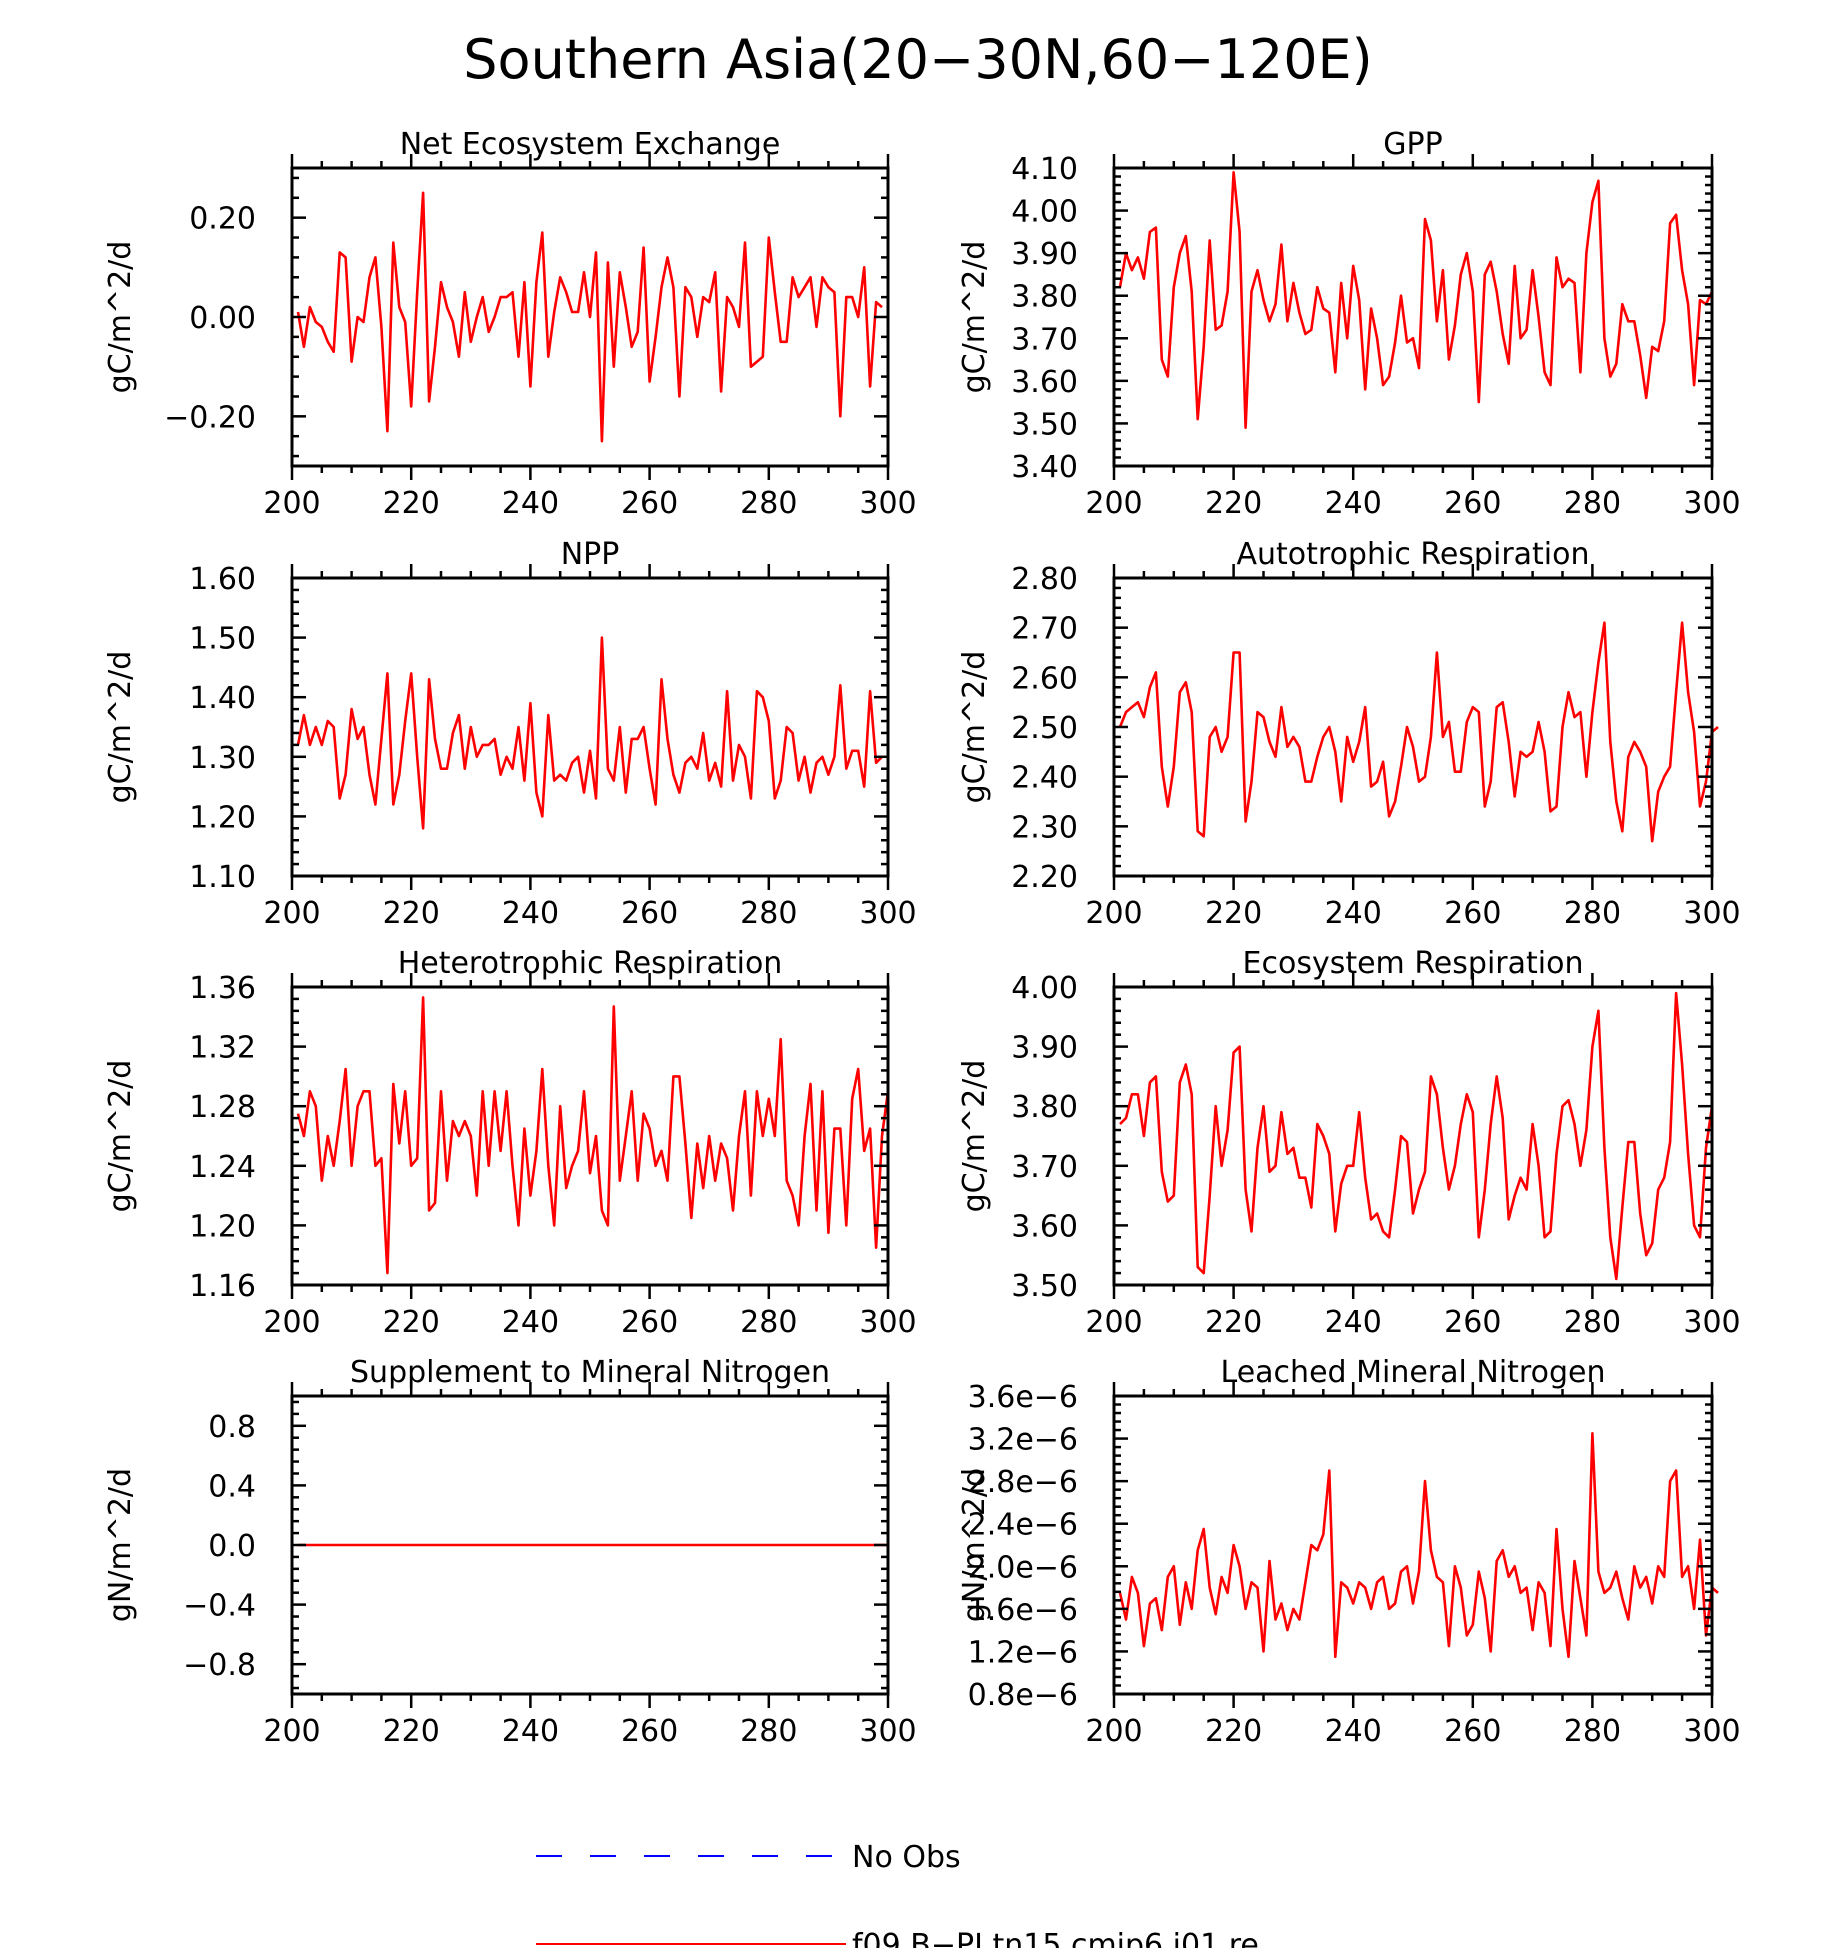  Describe the element at coordinates (222, 1226) in the screenshot. I see `y-tick-label: 1.20` at that location.